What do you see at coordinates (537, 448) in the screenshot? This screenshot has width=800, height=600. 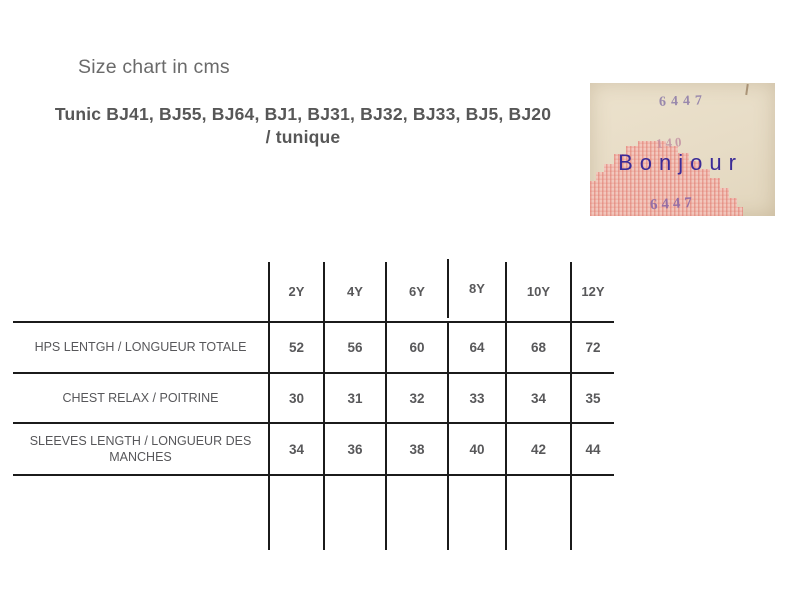 I see `table-cell: 42` at bounding box center [537, 448].